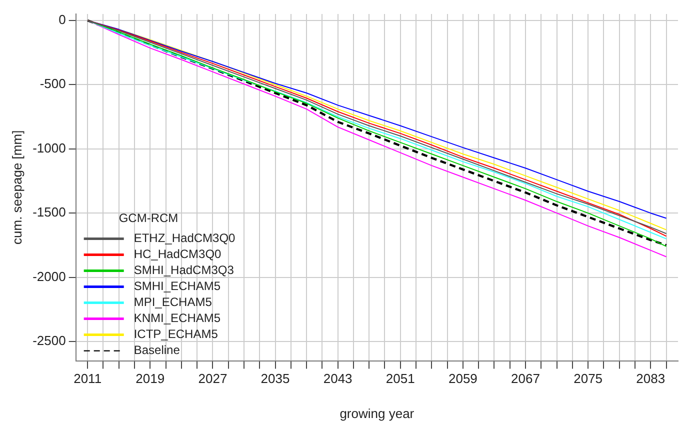 This screenshot has height=430, width=688. Describe the element at coordinates (184, 270) in the screenshot. I see `legend-label: SMHI_HadCM3Q3` at that location.